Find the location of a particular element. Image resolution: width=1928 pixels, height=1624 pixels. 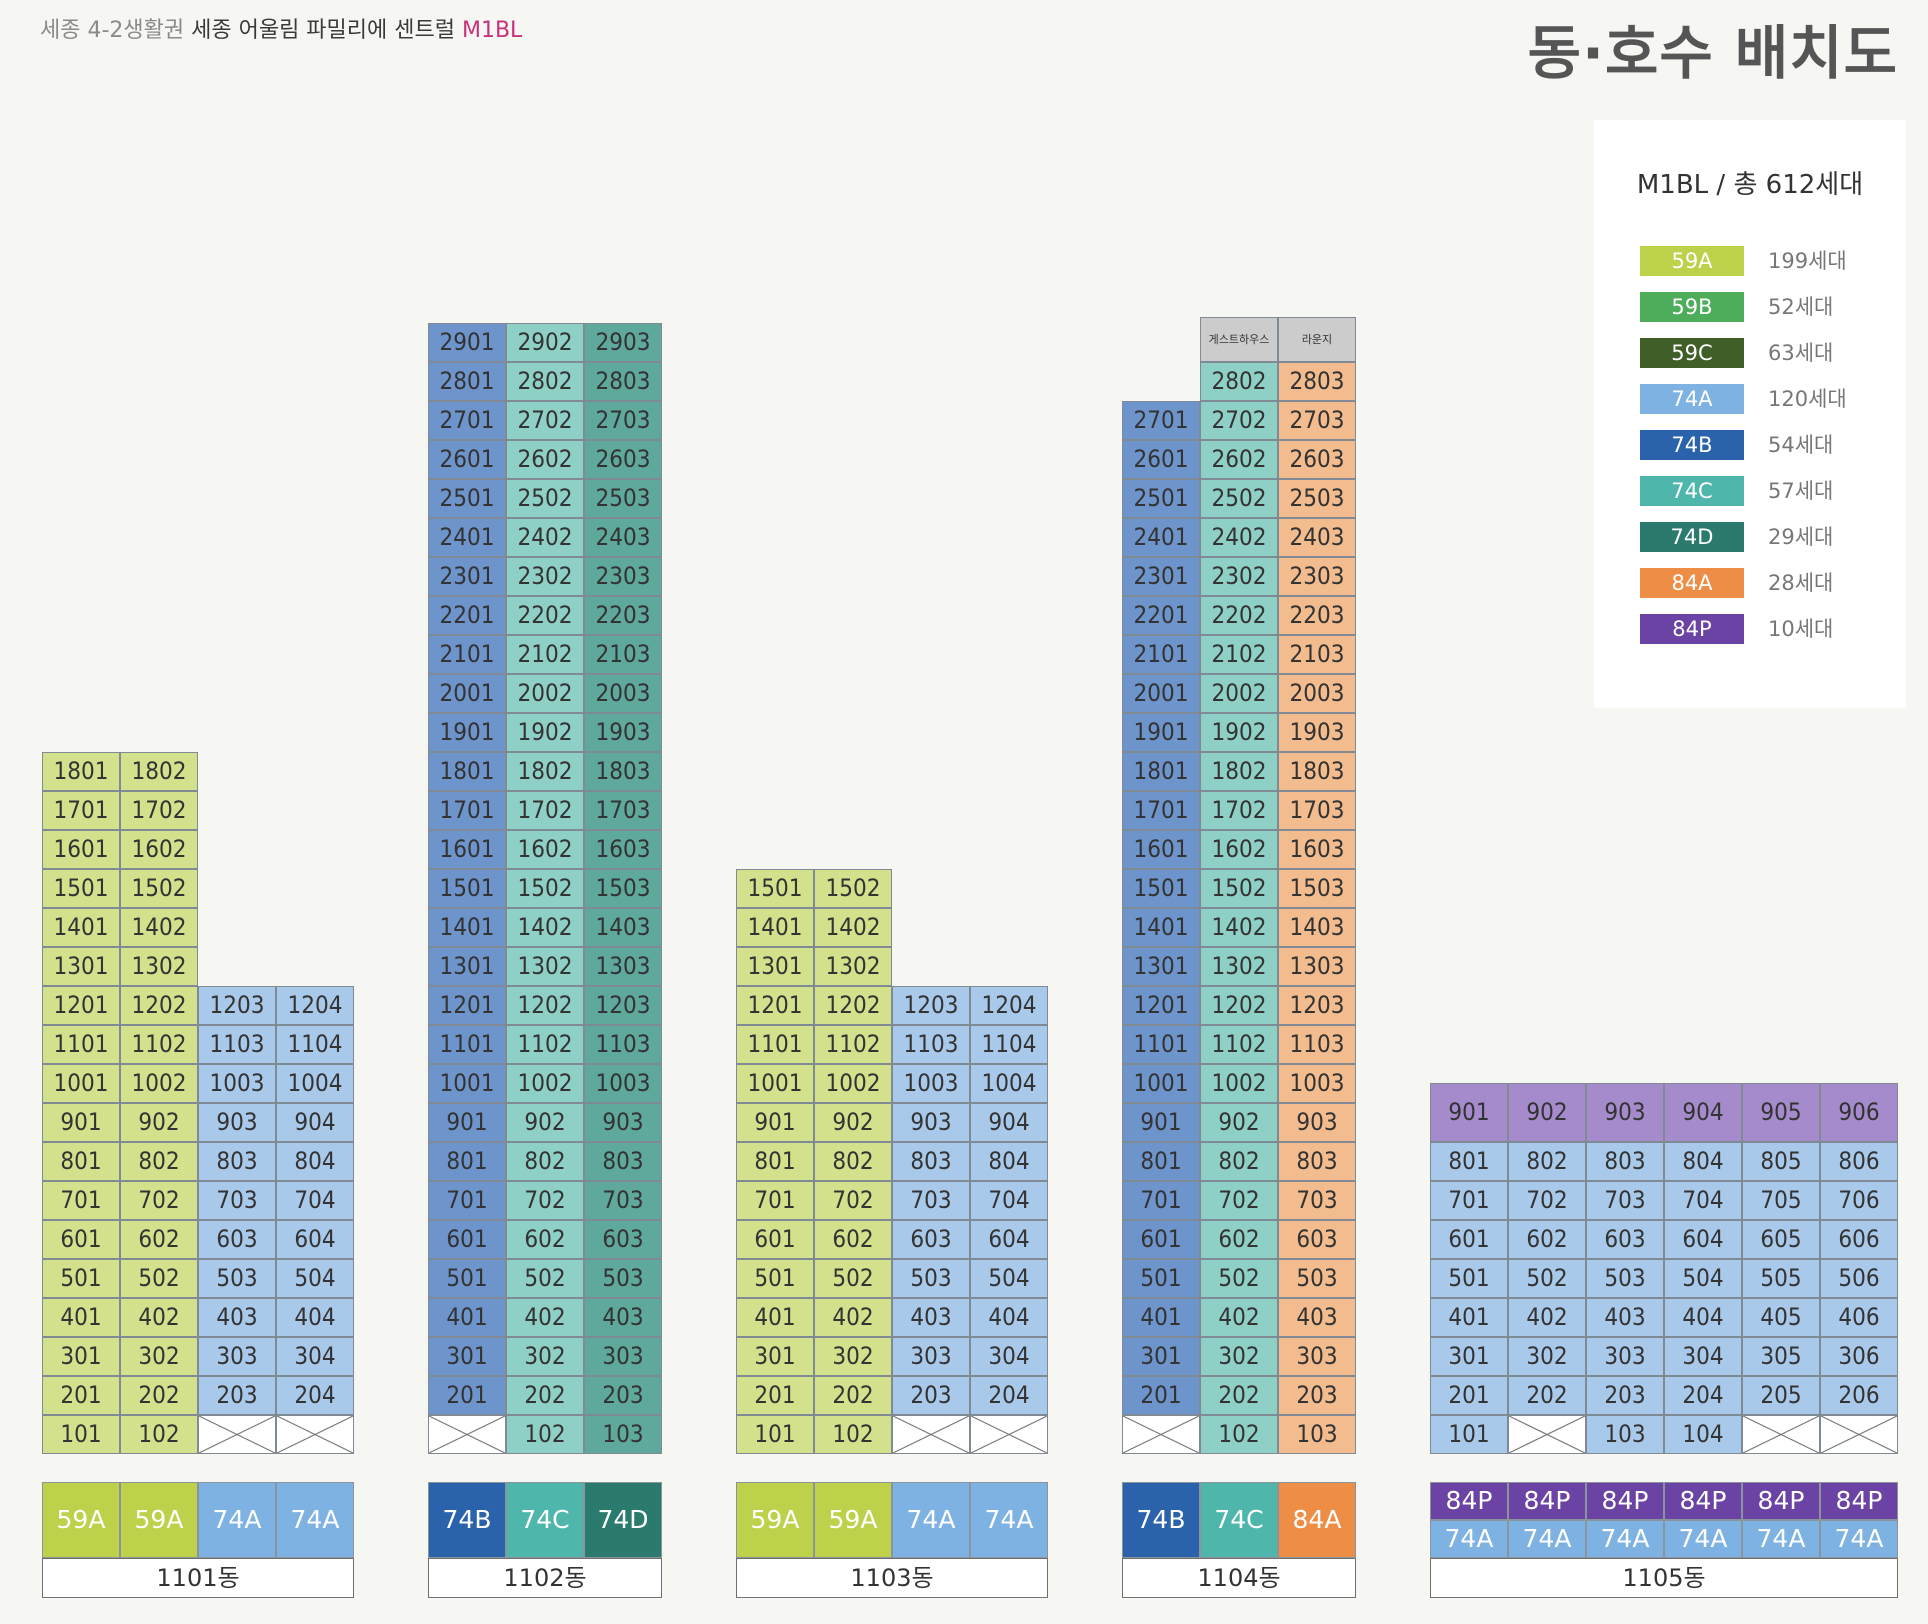

unit-cell: 2001 is located at coordinates (467, 693).